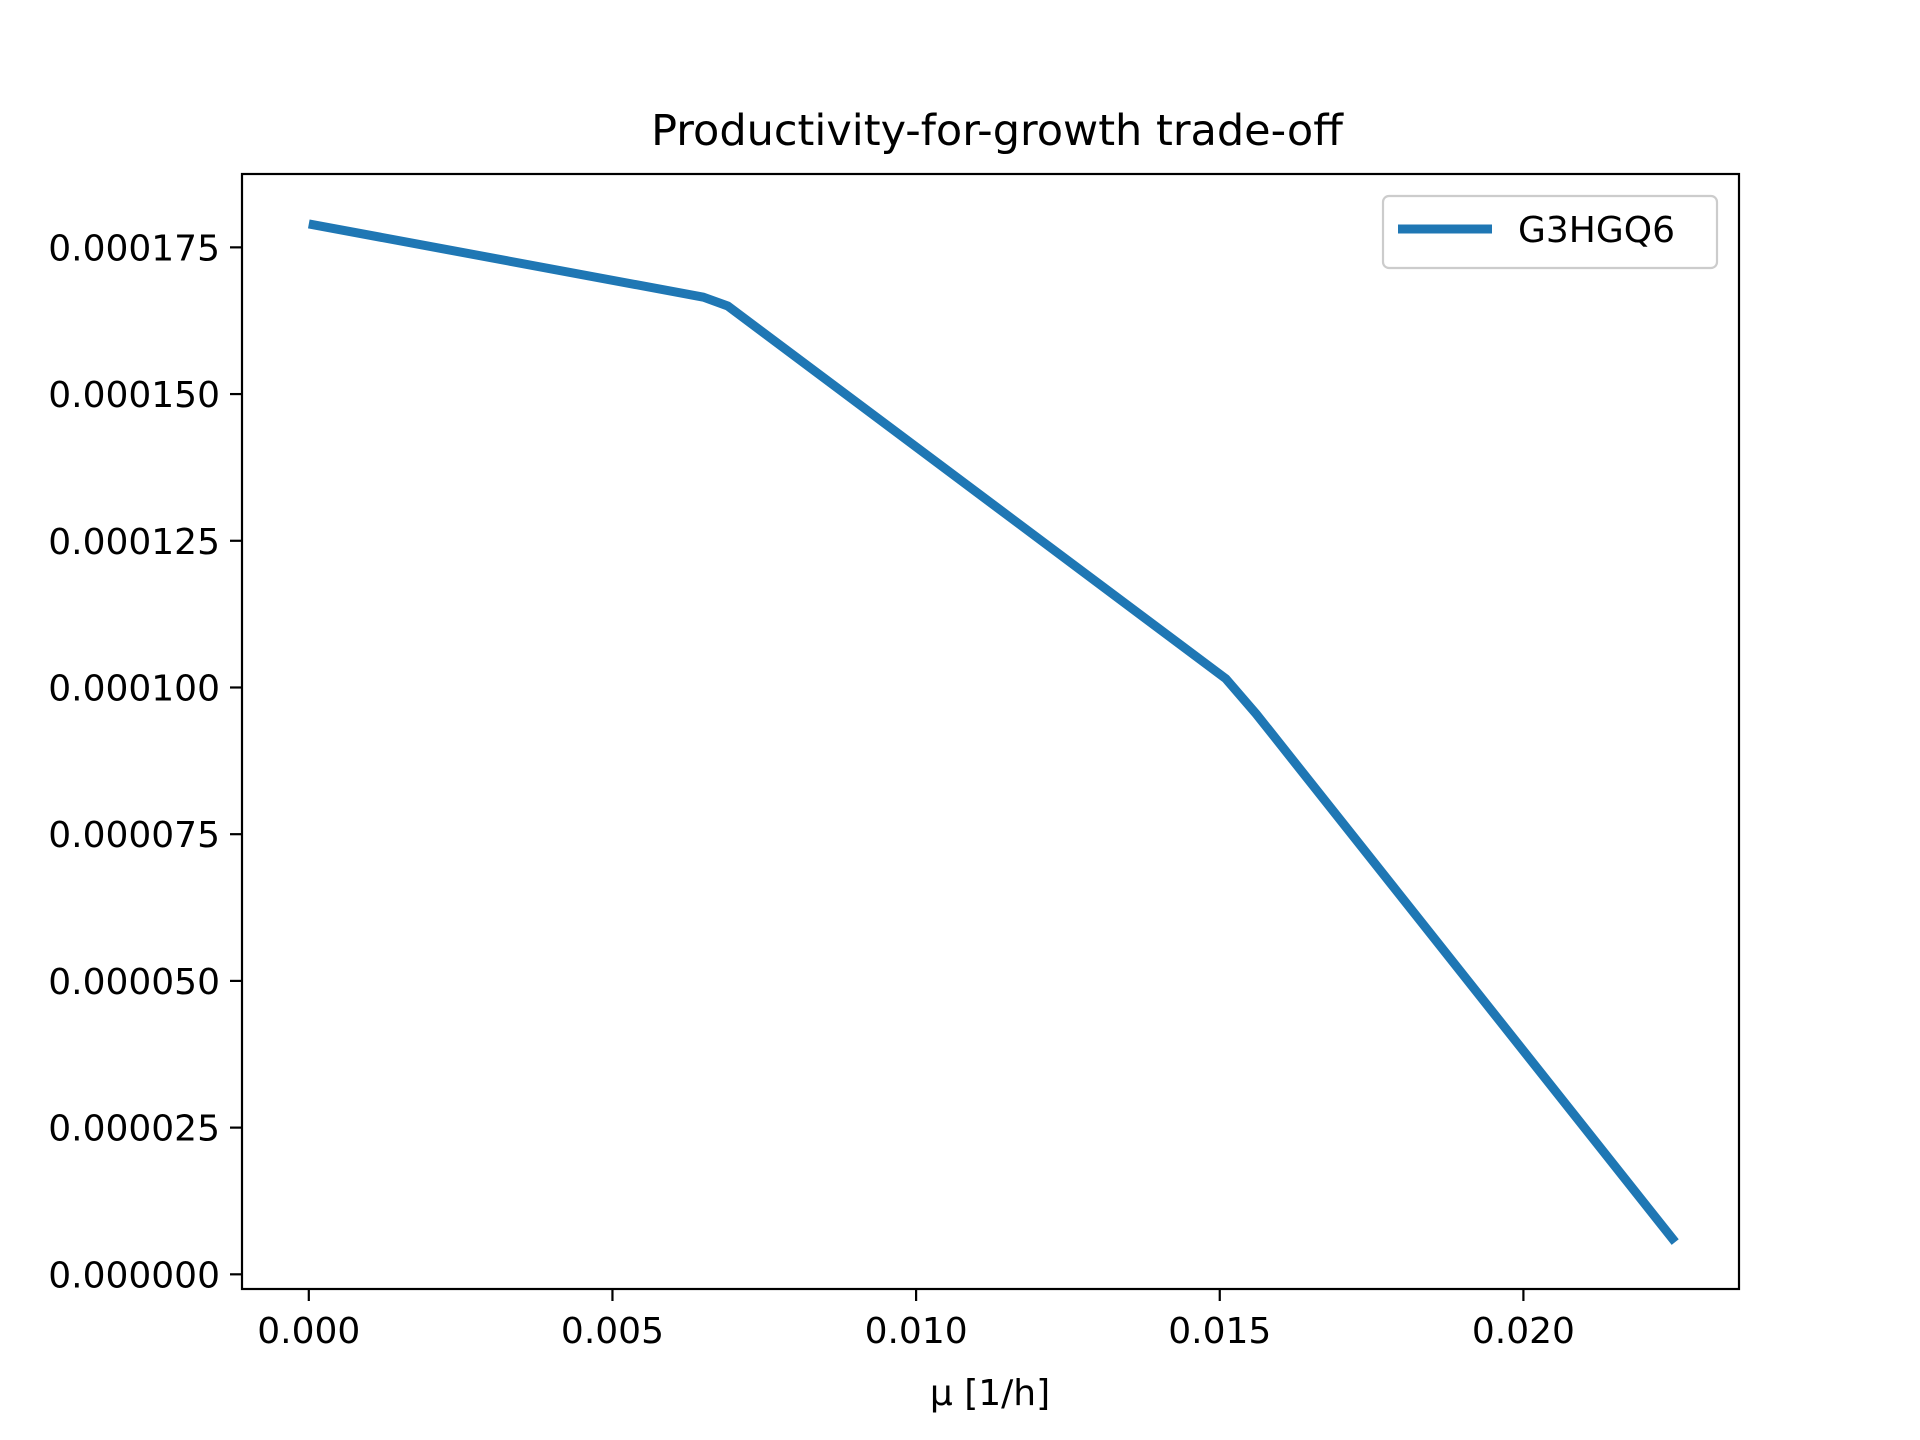 Image resolution: width=1920 pixels, height=1440 pixels. Describe the element at coordinates (134, 1275) in the screenshot. I see `y-tick-label: 0.000000` at that location.